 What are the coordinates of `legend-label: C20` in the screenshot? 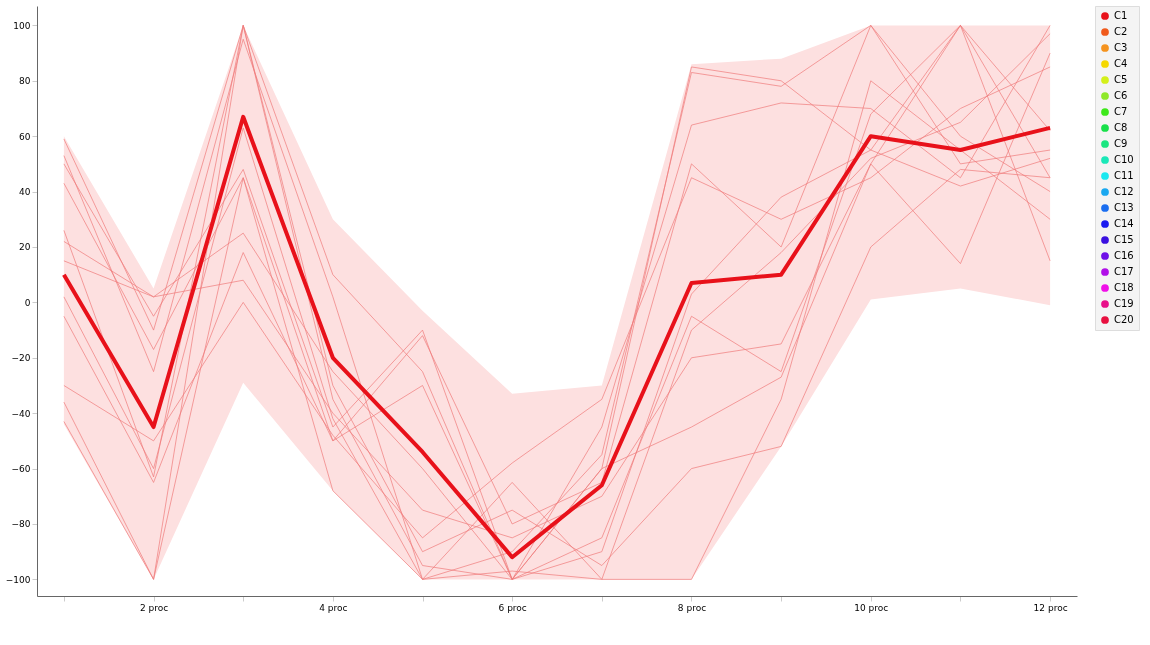 It's located at (1124, 319).